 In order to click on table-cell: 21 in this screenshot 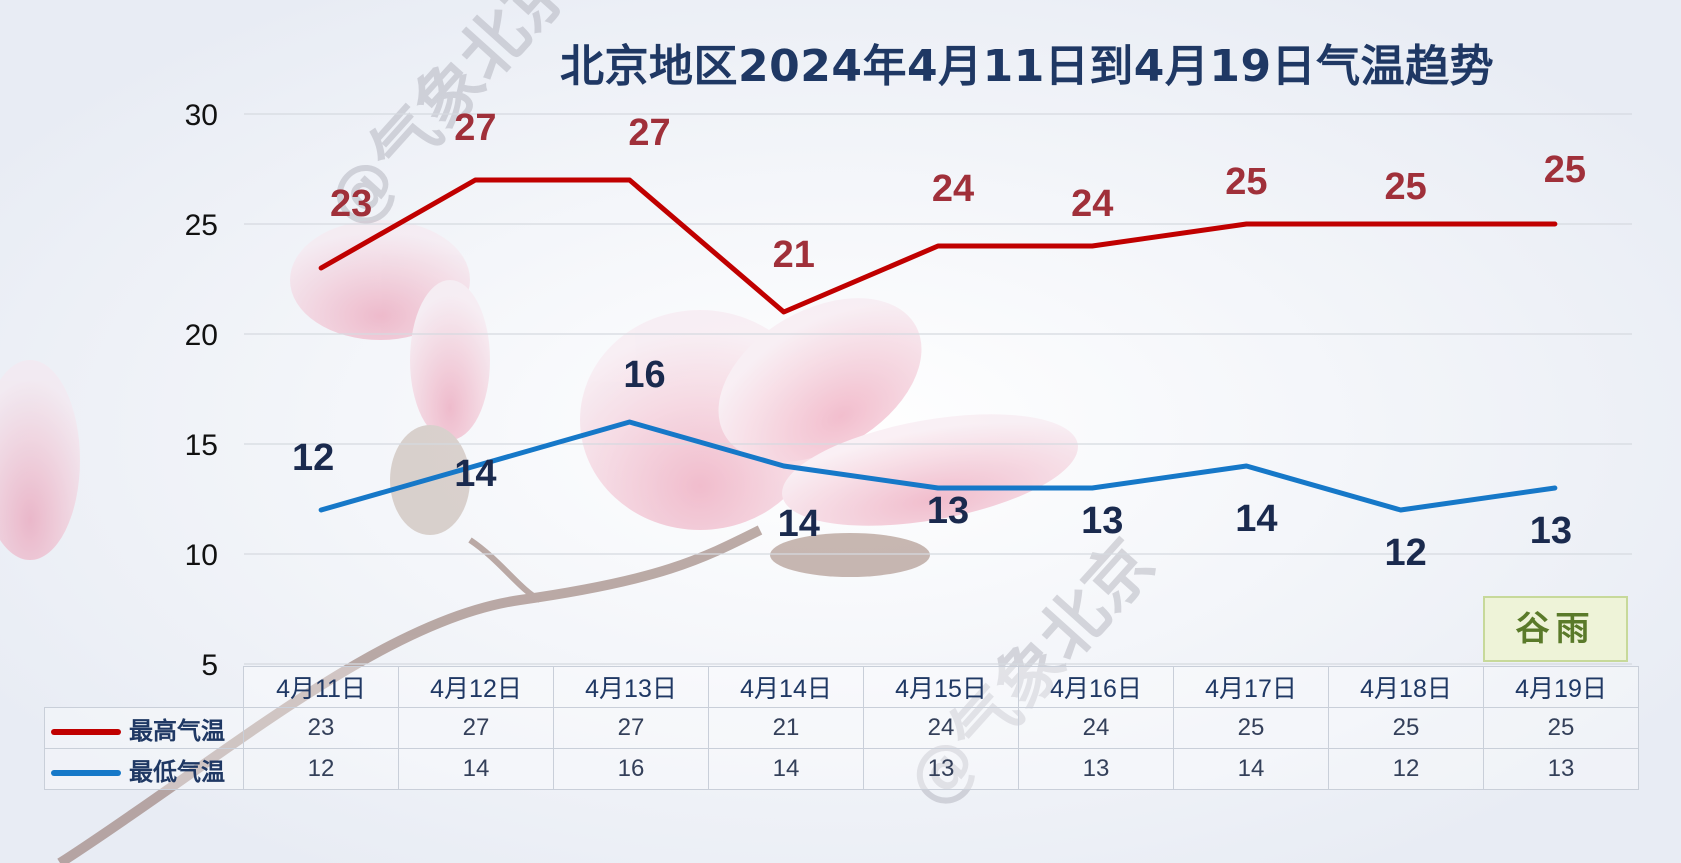, I will do `click(786, 728)`.